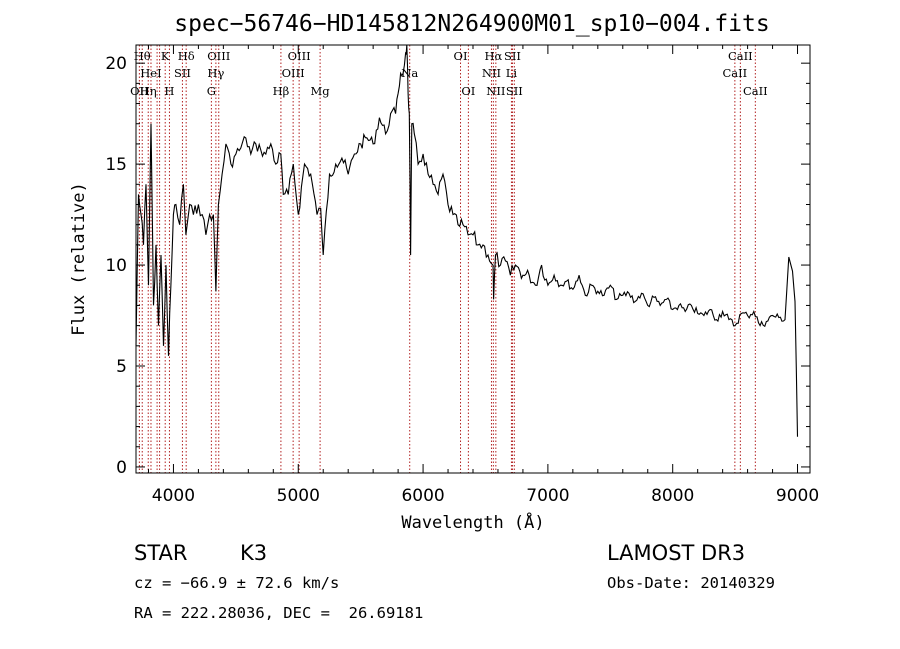 This screenshot has height=649, width=900. I want to click on line-label-2: Hη, so click(148, 91).